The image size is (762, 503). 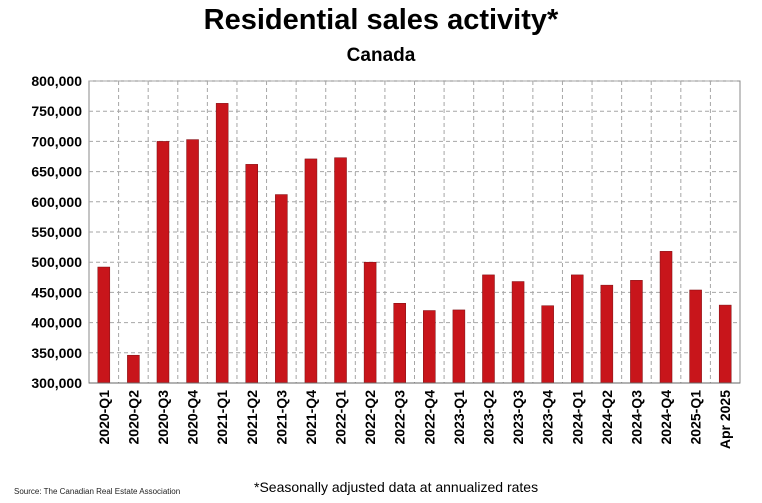 What do you see at coordinates (56, 292) in the screenshot?
I see `y-tick-label: 450,000` at bounding box center [56, 292].